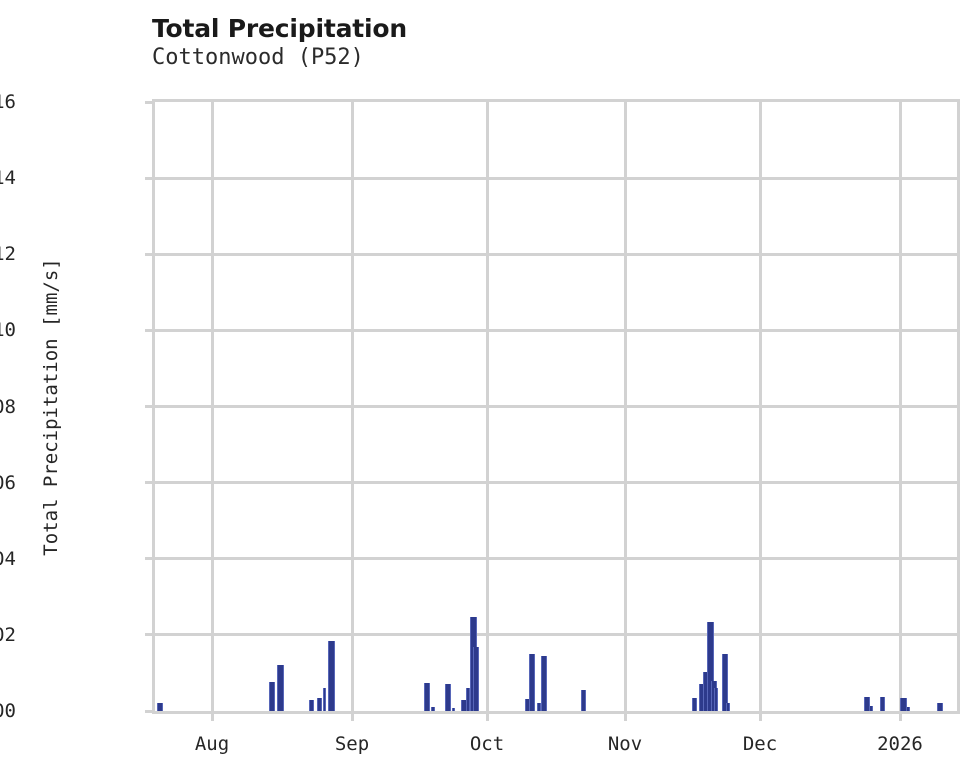  I want to click on y-axis-label: Total Precipitation [mm/s], so click(51, 407).